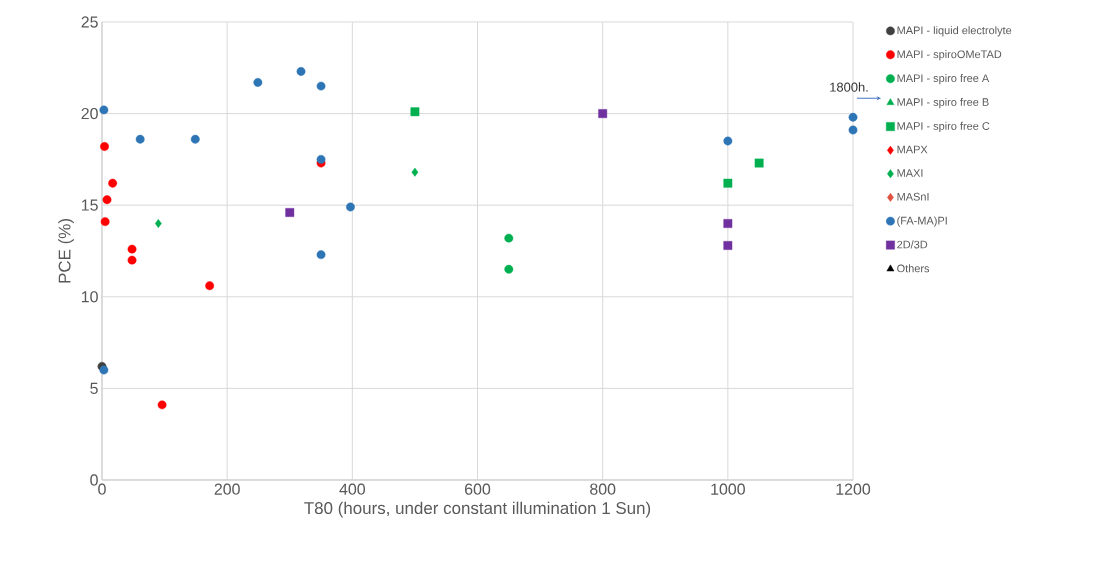  What do you see at coordinates (89, 113) in the screenshot?
I see `y-tick-label: 20` at bounding box center [89, 113].